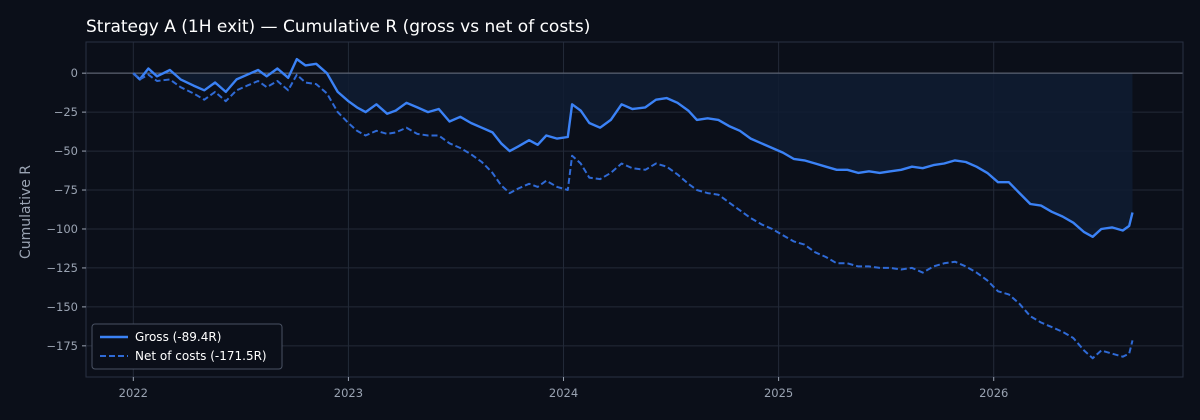 The width and height of the screenshot is (1200, 420). What do you see at coordinates (348, 393) in the screenshot?
I see `x-tick-label: 2023` at bounding box center [348, 393].